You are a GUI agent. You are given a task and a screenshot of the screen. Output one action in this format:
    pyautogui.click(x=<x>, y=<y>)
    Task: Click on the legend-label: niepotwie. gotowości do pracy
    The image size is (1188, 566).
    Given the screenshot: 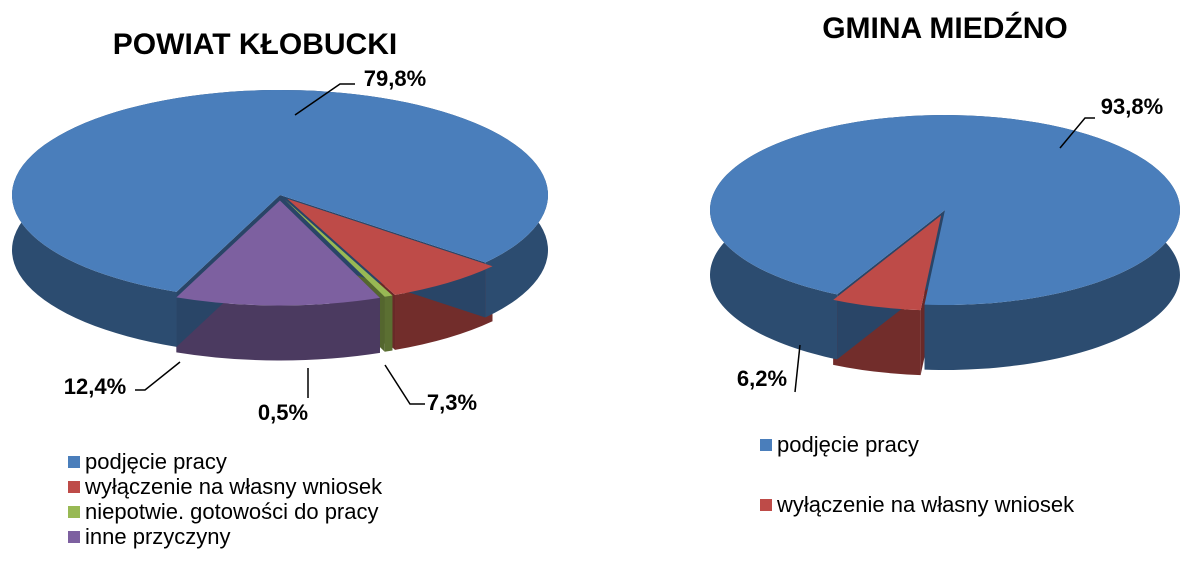 What is the action you would take?
    pyautogui.click(x=232, y=511)
    